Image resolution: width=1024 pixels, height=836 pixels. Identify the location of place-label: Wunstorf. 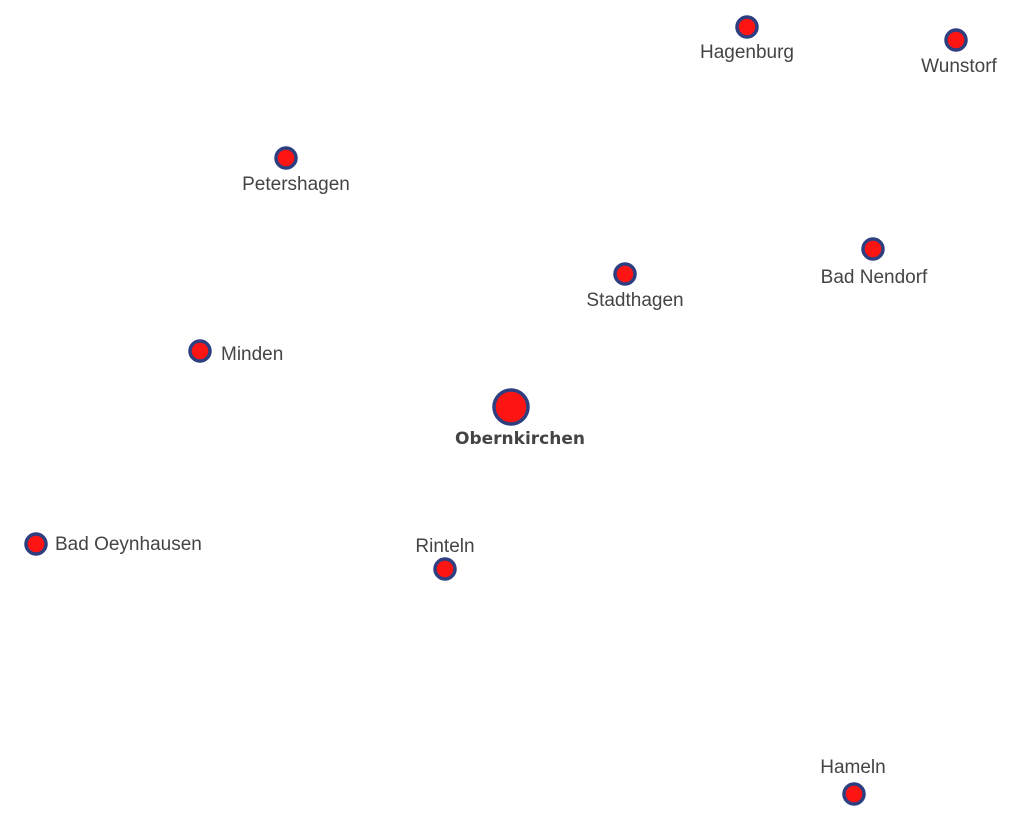
(959, 66).